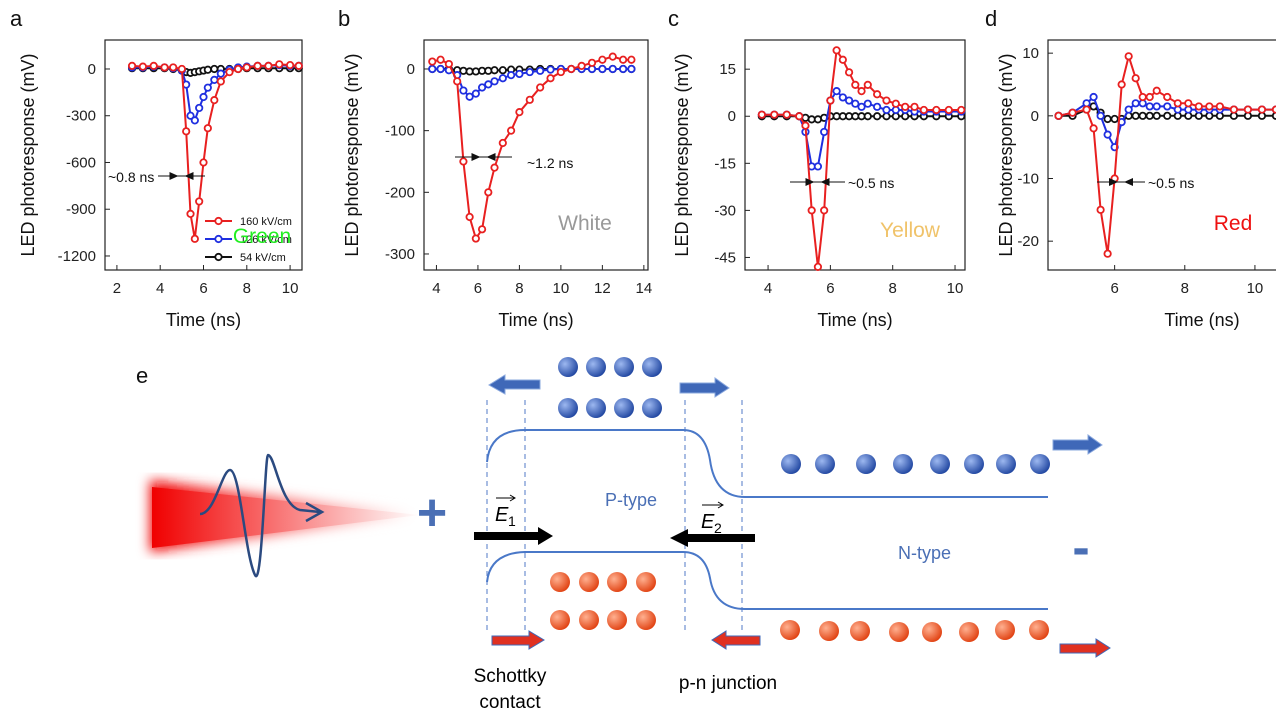  I want to click on panel-label: c, so click(673, 18).